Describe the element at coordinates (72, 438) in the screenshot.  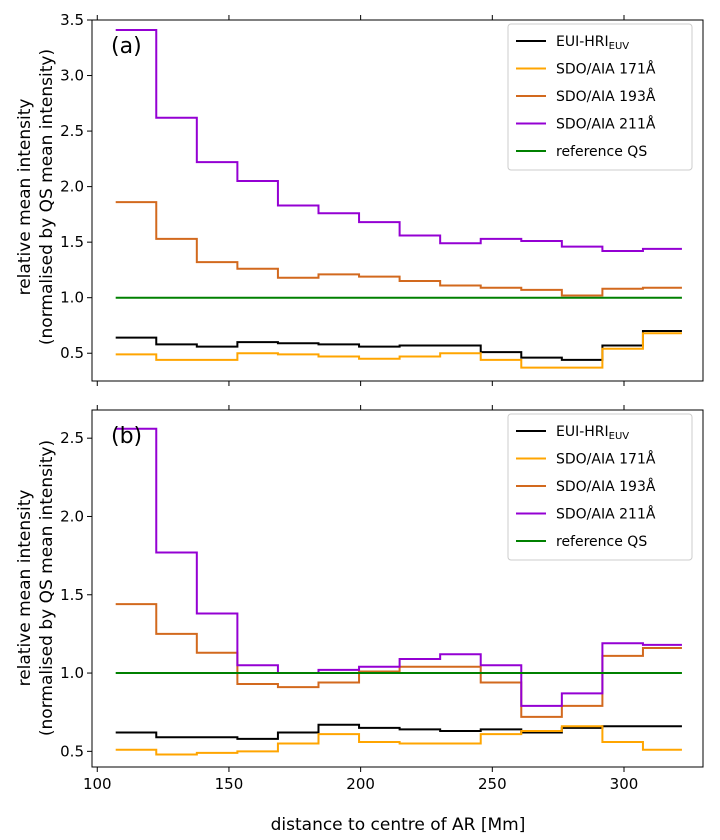
I see `panel-b-ytick-label: 2.5` at that location.